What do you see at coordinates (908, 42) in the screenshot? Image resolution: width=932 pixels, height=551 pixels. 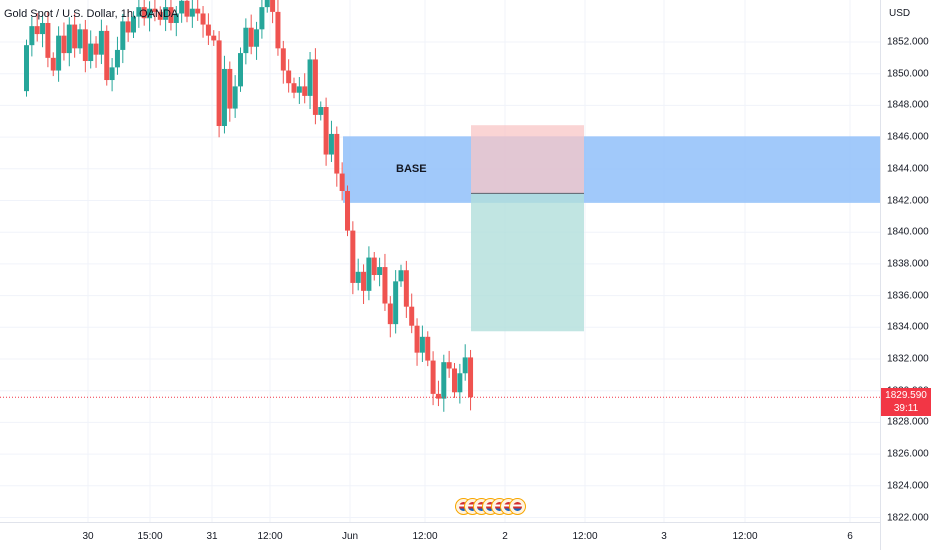 I see `price-tick-label: 1852.000` at bounding box center [908, 42].